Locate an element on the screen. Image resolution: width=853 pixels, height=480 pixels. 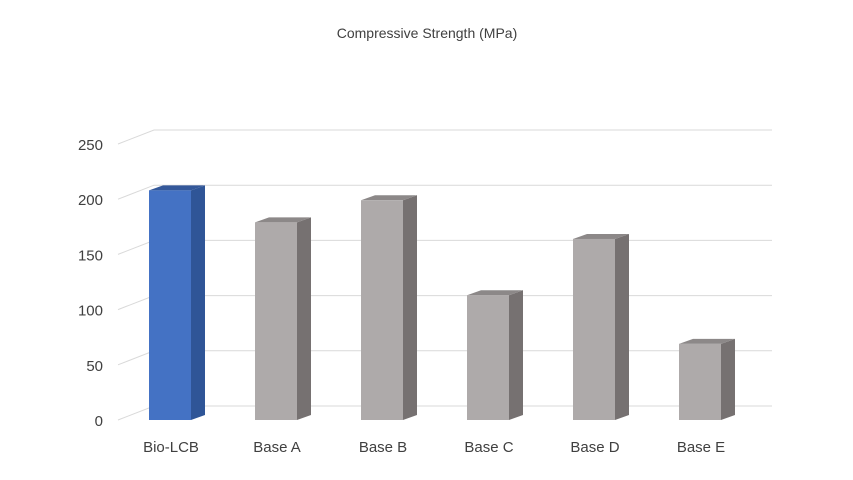
x-axis-categories: Bio-LCB Base A Base B Base C Base D Base E is located at coordinates (434, 447).